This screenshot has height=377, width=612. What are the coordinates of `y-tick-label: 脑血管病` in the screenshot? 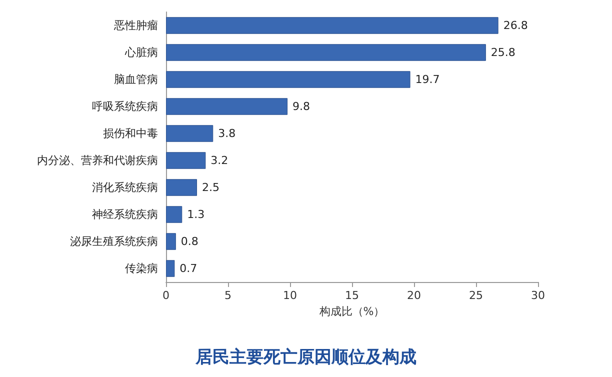 It's located at (136, 79).